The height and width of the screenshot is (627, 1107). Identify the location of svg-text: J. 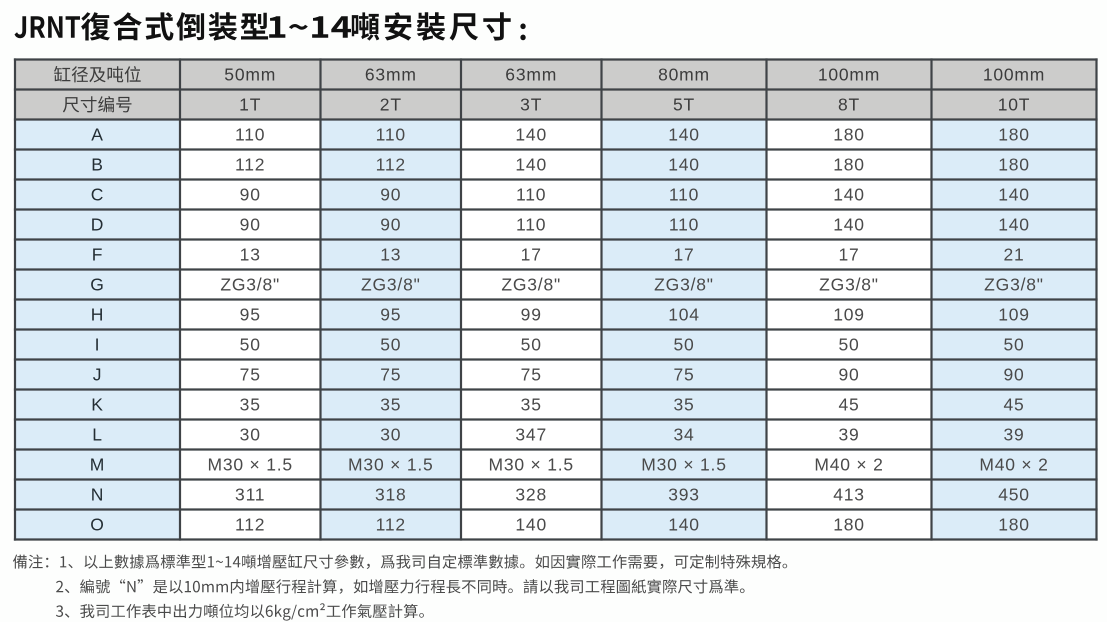
(98, 375).